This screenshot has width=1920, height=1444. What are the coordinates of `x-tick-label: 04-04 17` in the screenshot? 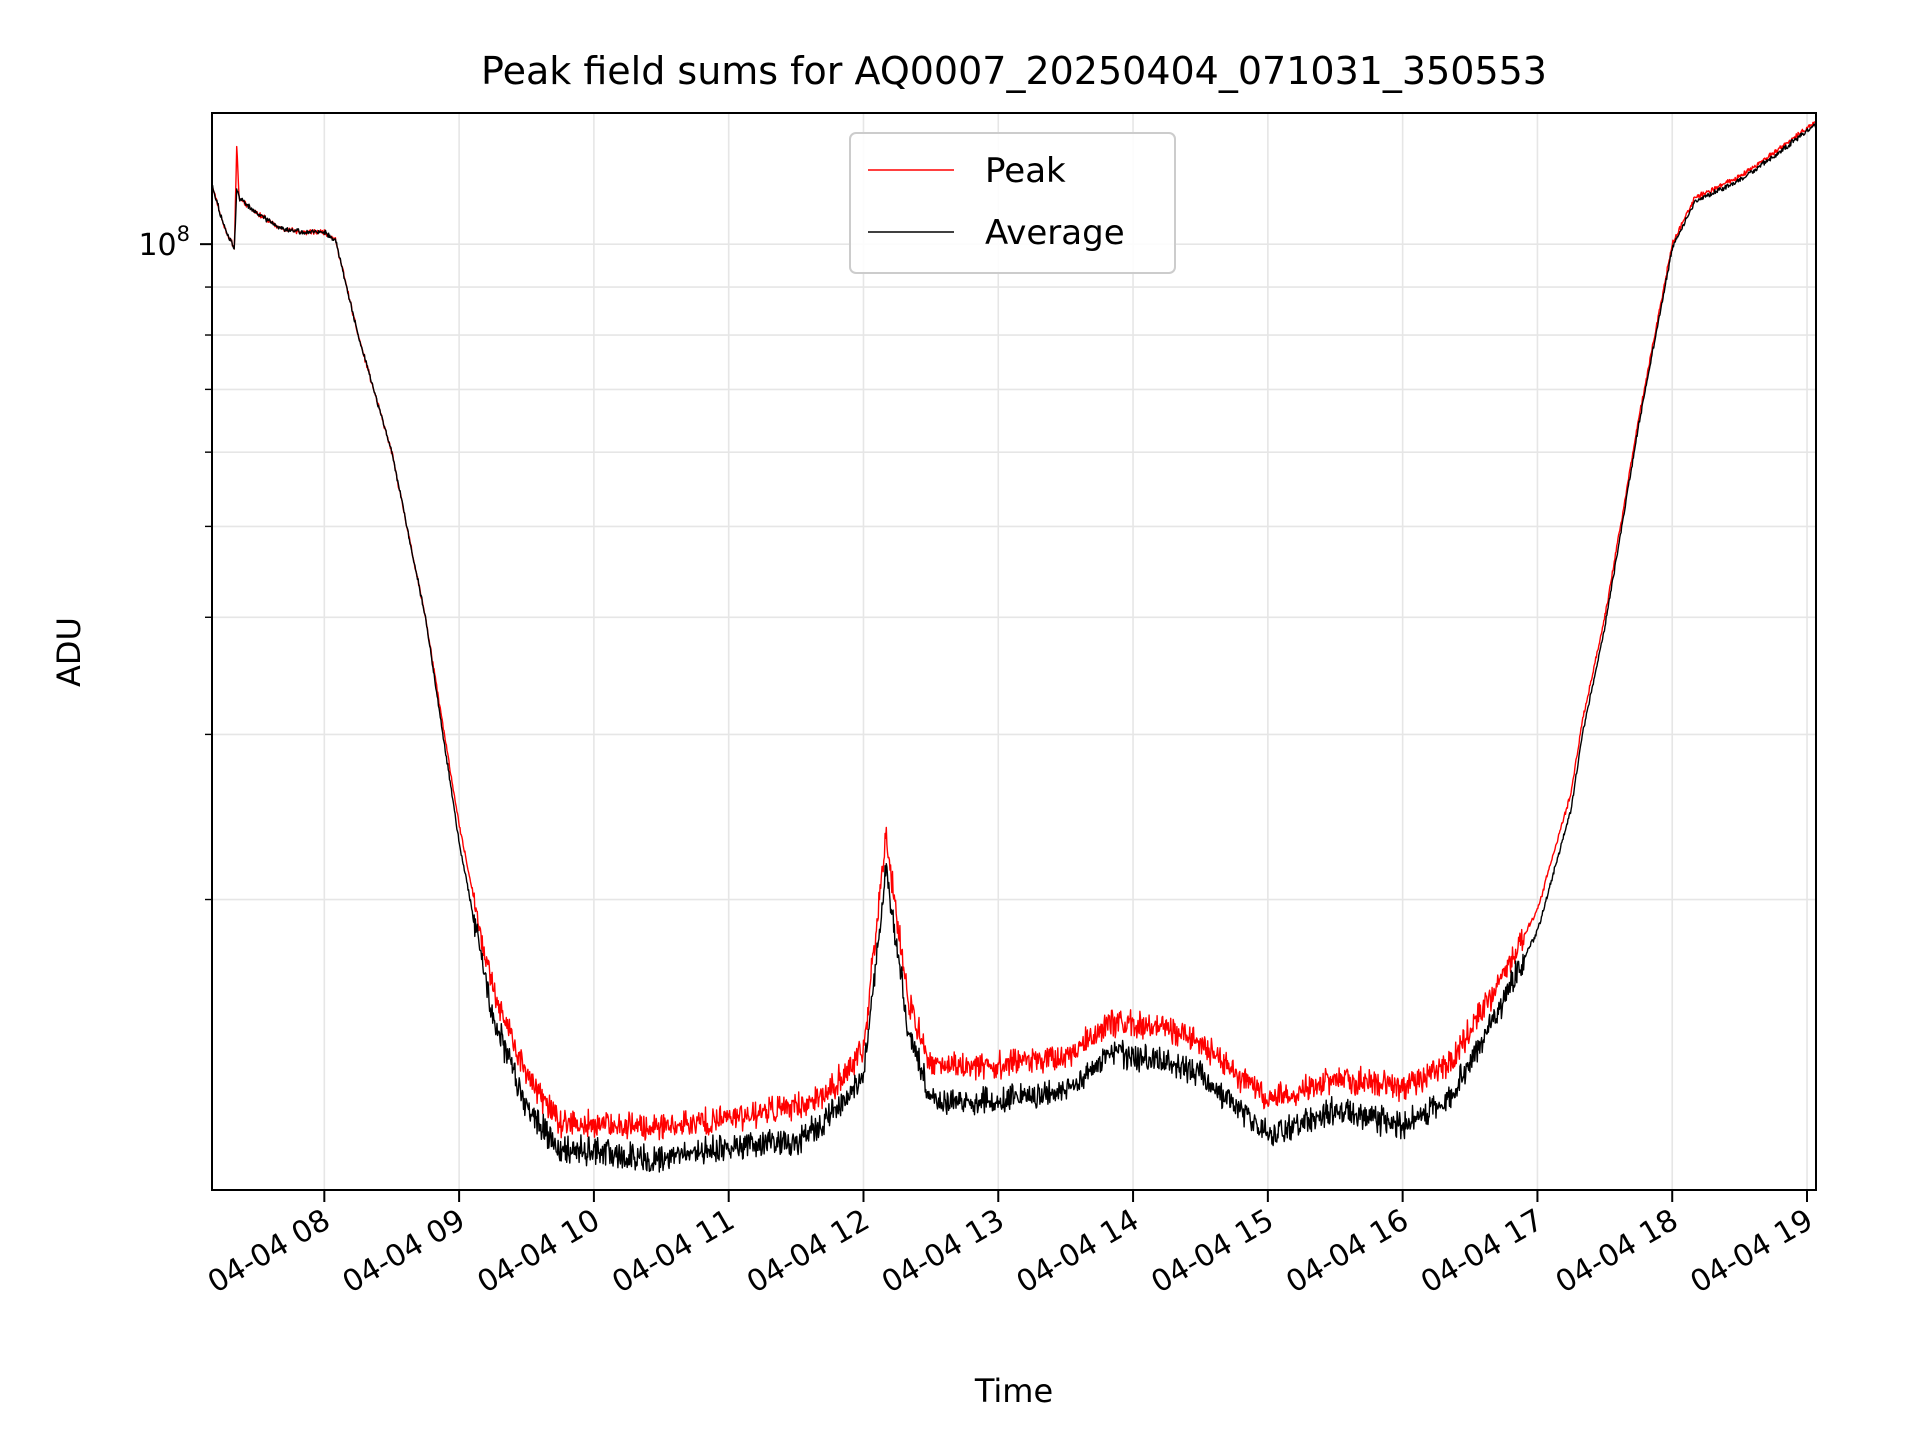 It's located at (1482, 1252).